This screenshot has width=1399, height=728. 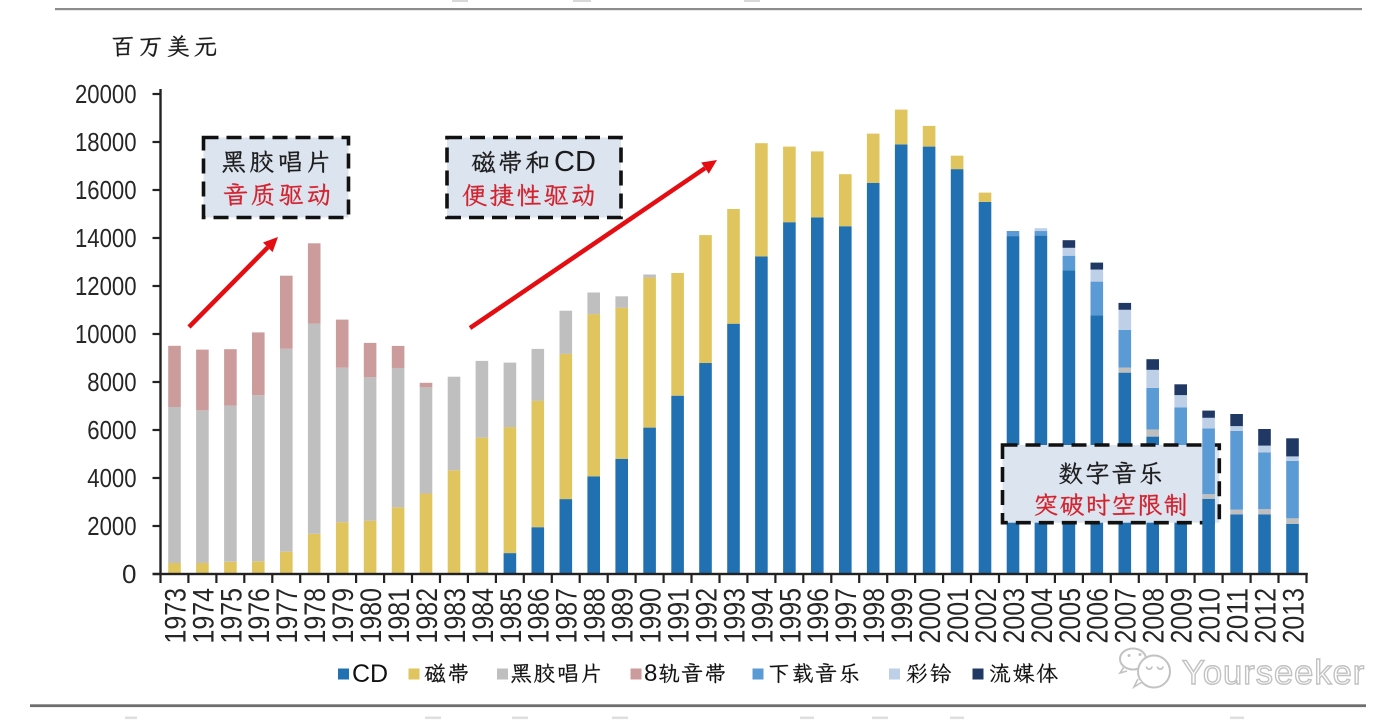 I want to click on svg-text: 1988, so click(x=595, y=616).